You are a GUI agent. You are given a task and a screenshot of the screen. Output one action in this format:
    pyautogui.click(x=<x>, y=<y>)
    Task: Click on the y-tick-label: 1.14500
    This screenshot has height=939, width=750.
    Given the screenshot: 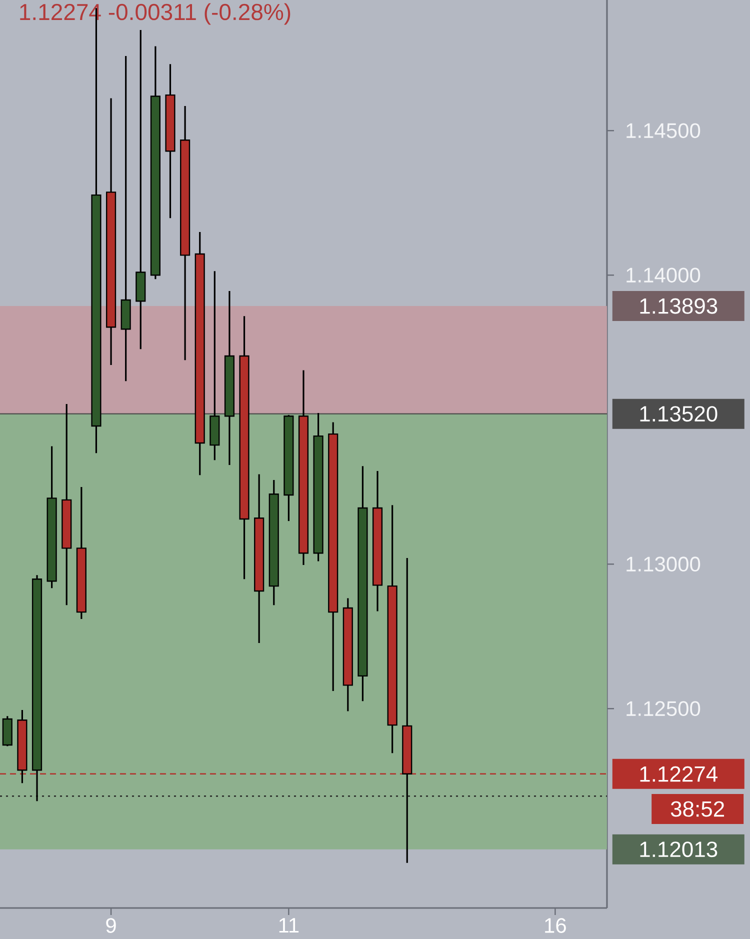 What is the action you would take?
    pyautogui.click(x=663, y=130)
    